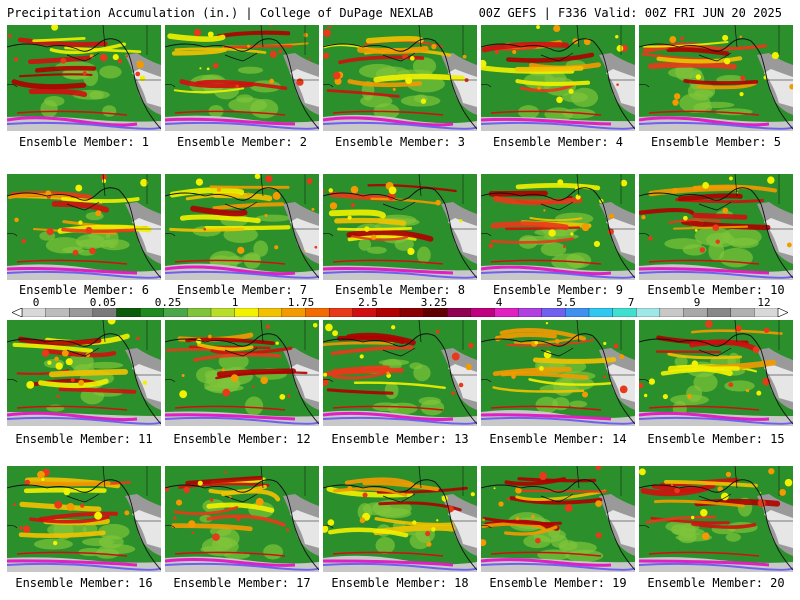 The width and height of the screenshot is (800, 600). Describe the element at coordinates (242, 439) in the screenshot. I see `ensemble-member-label: Ensemble Member: 12` at that location.